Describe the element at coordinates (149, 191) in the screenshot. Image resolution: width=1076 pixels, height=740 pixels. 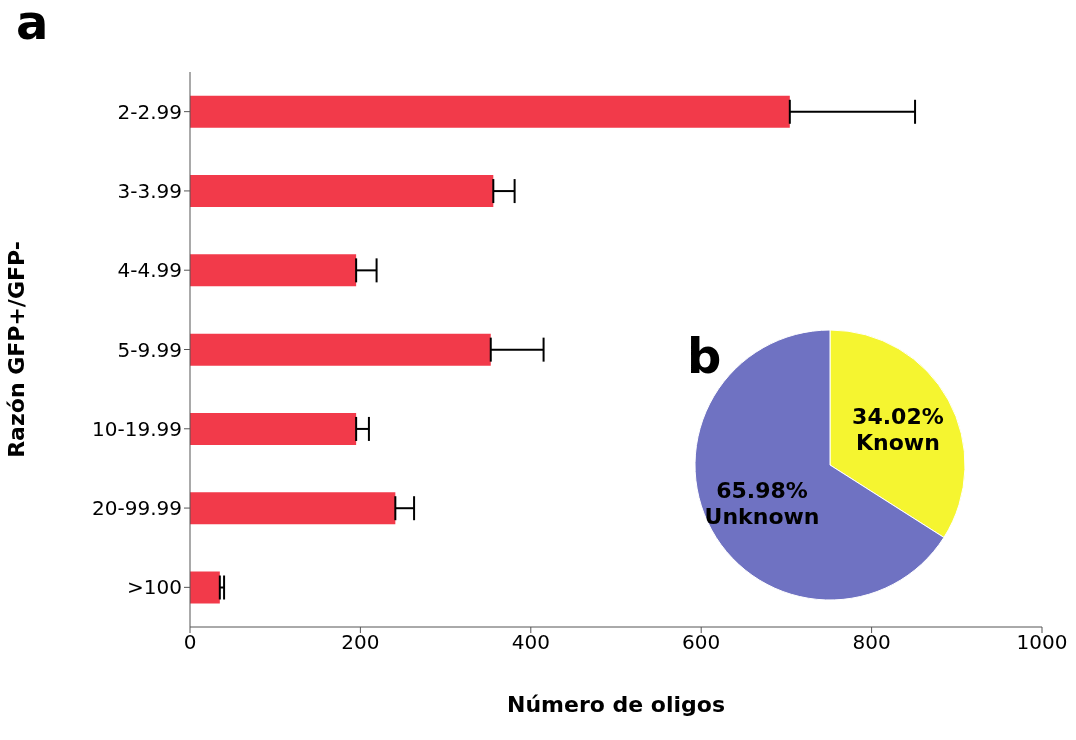
I see `y-tick-label: 3-3.99` at that location.